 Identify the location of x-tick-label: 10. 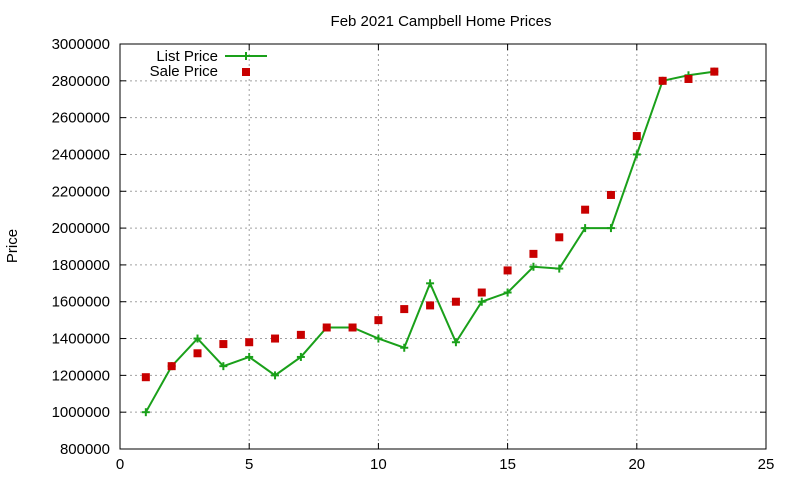
(378, 464).